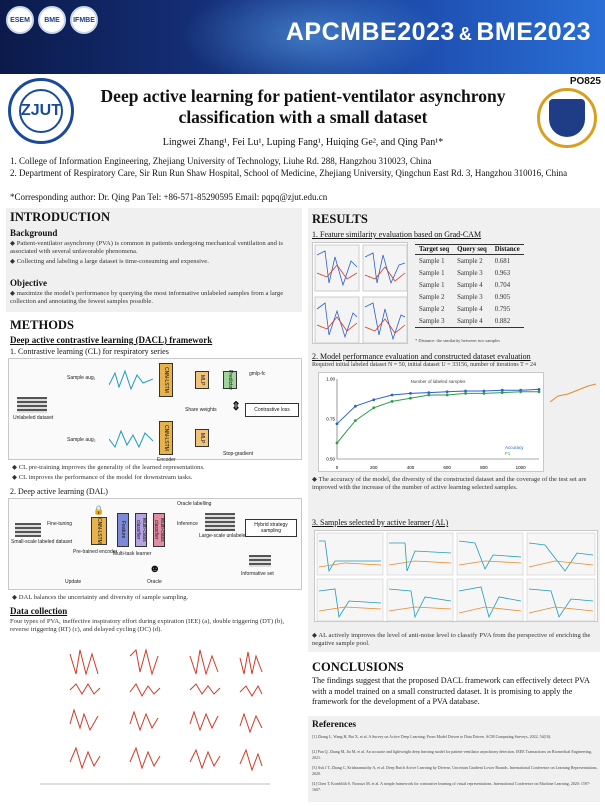 The height and width of the screenshot is (806, 605). Describe the element at coordinates (484, 467) in the screenshot. I see `x-tick-label: 800` at that location.